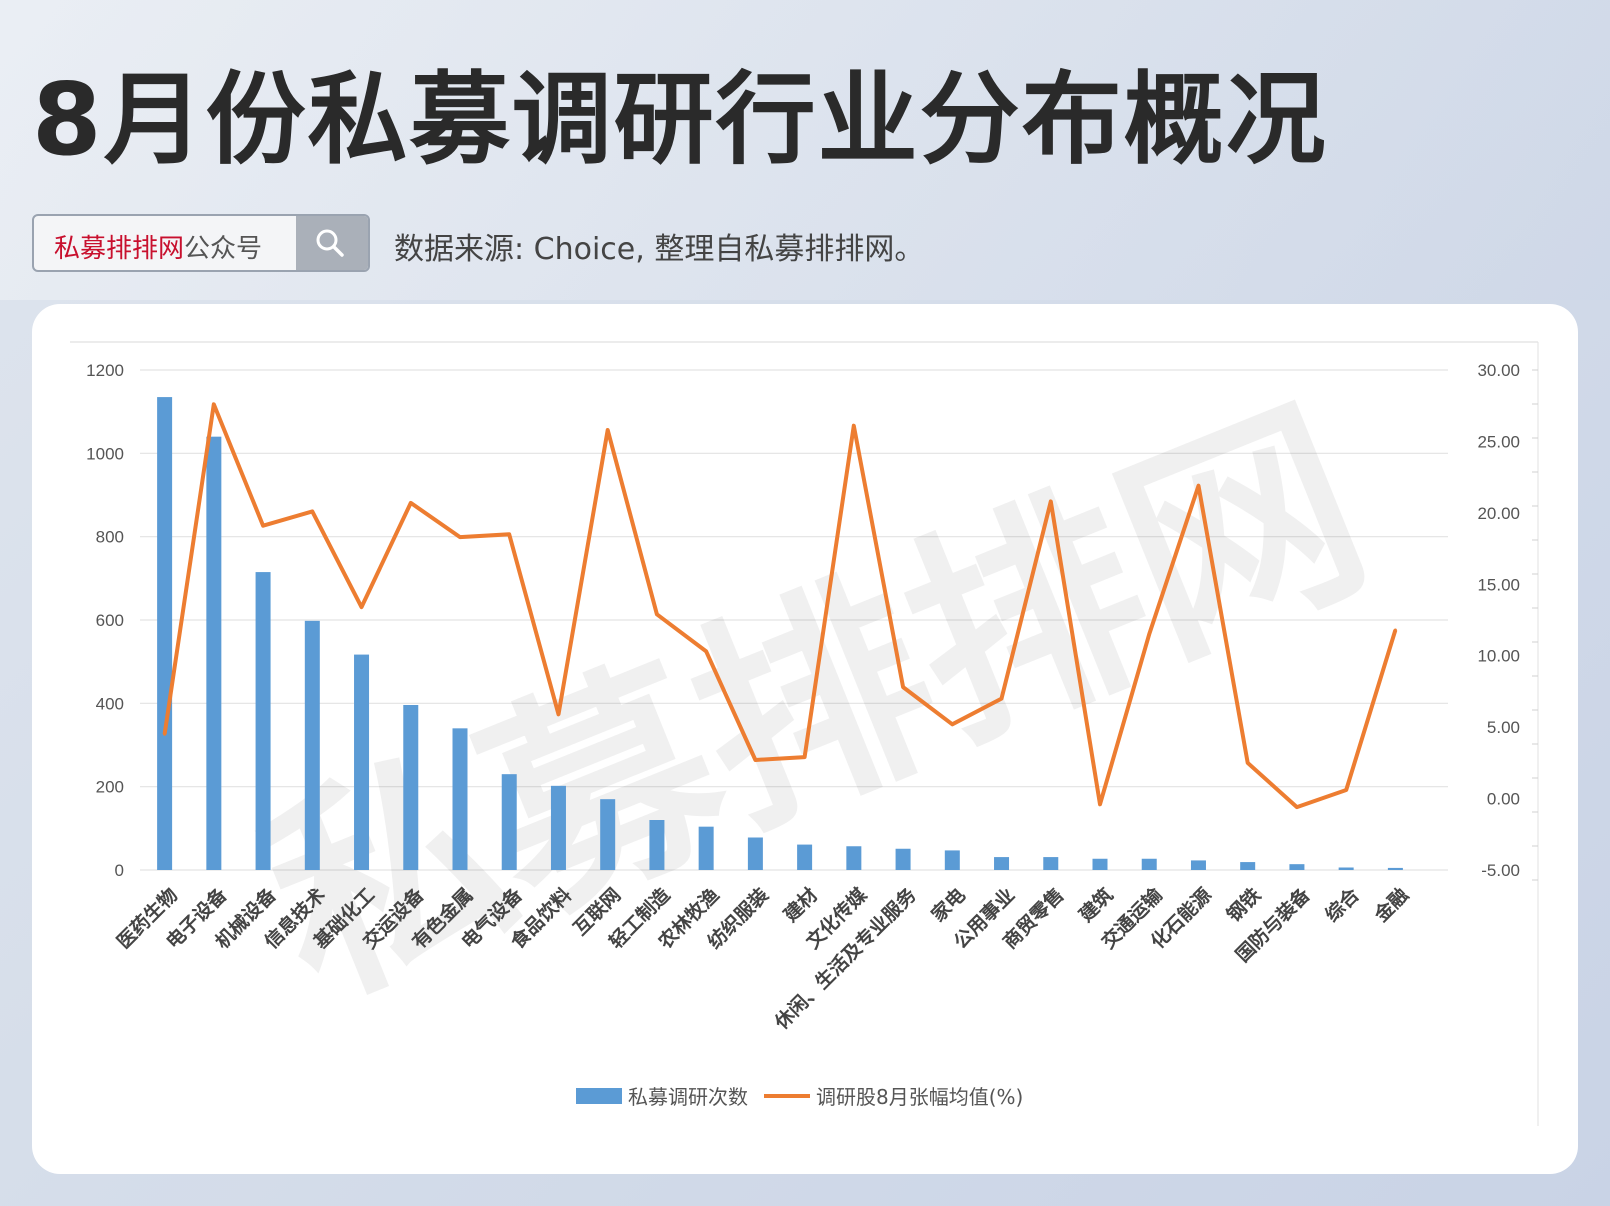  Describe the element at coordinates (110, 787) in the screenshot. I see `left-tick-label: 200` at that location.